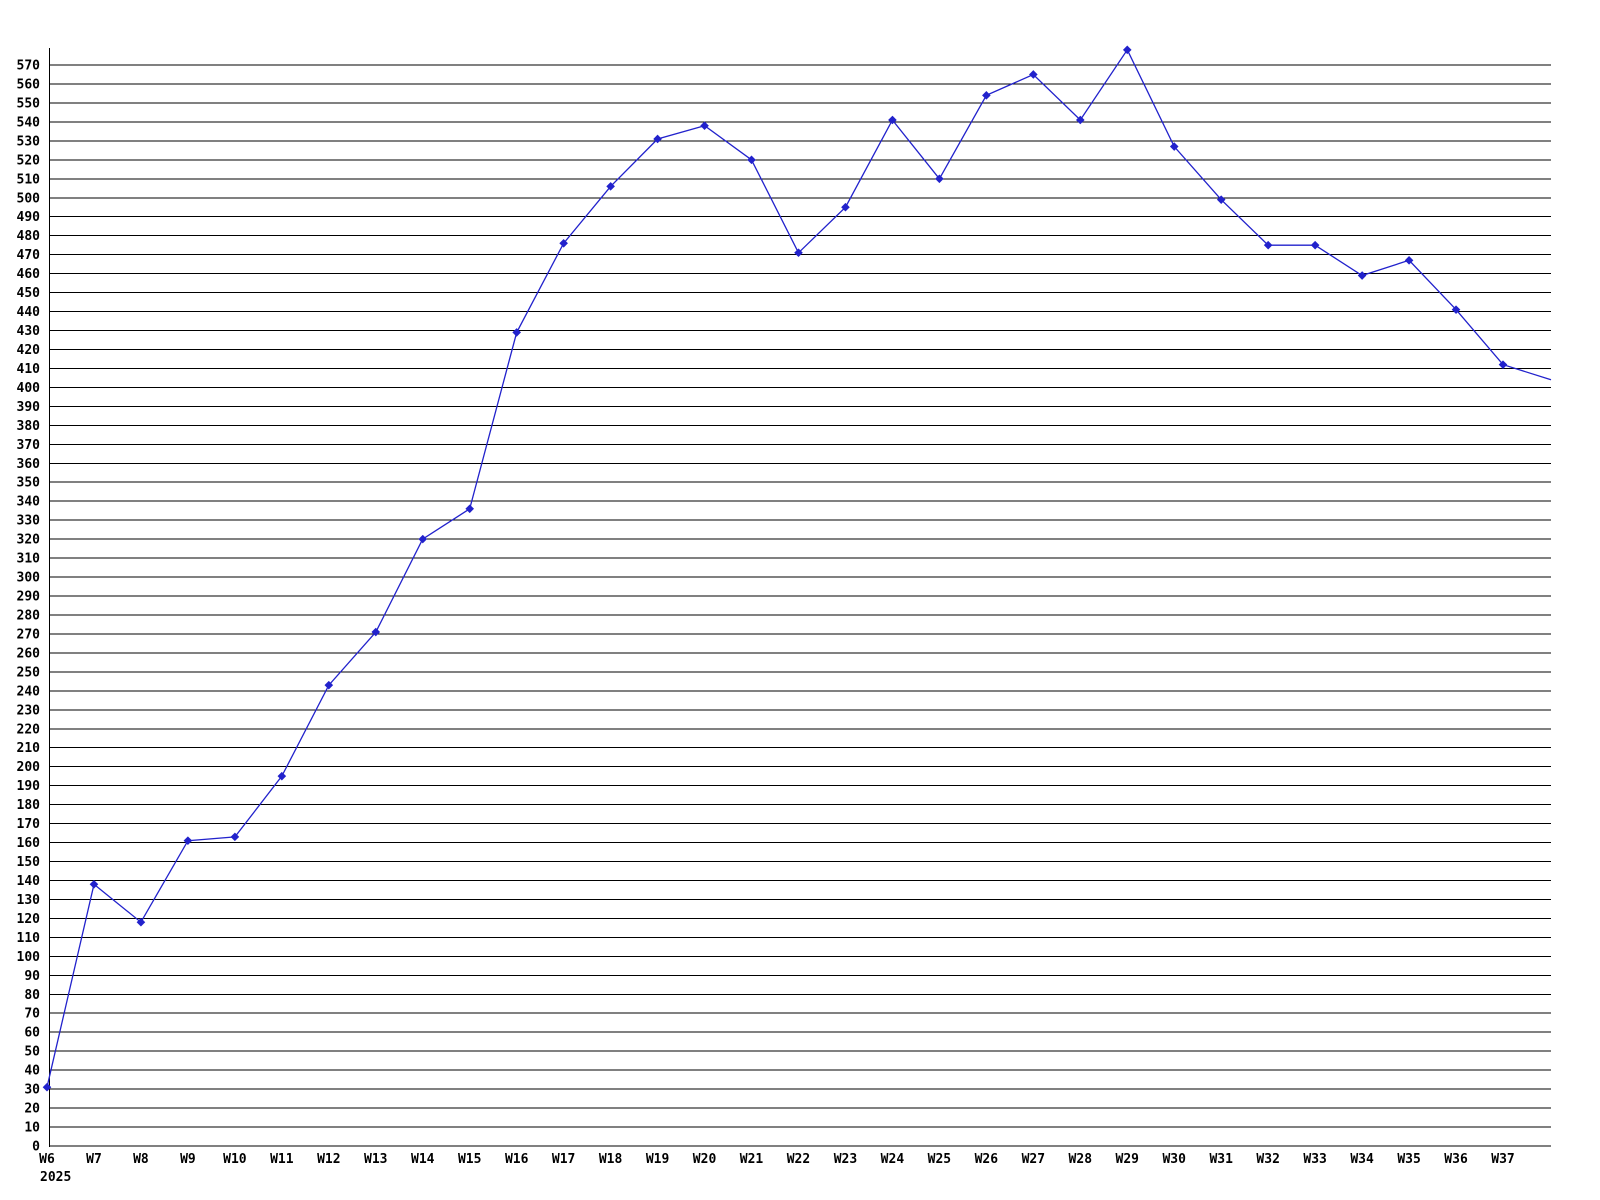  What do you see at coordinates (29, 900) in the screenshot?
I see `y-tick-label: 130` at bounding box center [29, 900].